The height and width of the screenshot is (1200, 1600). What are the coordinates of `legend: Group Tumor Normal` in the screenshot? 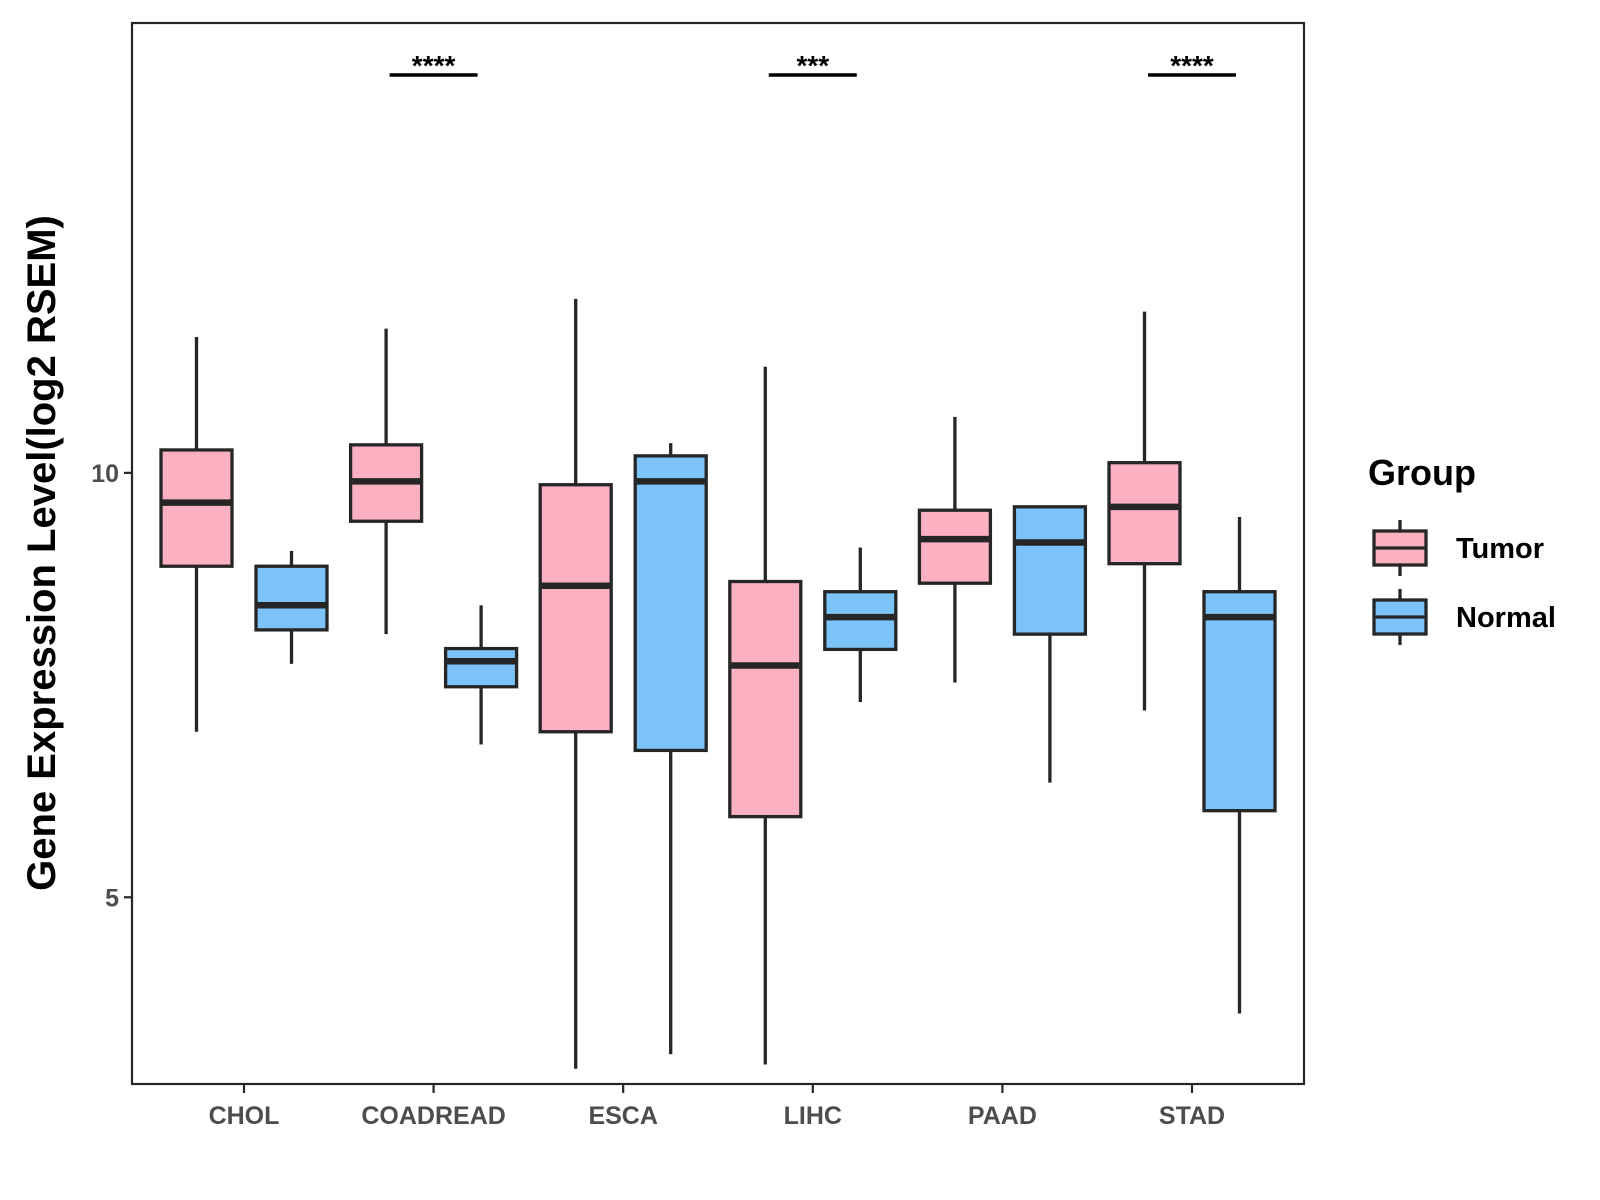 It's located at (1462, 548).